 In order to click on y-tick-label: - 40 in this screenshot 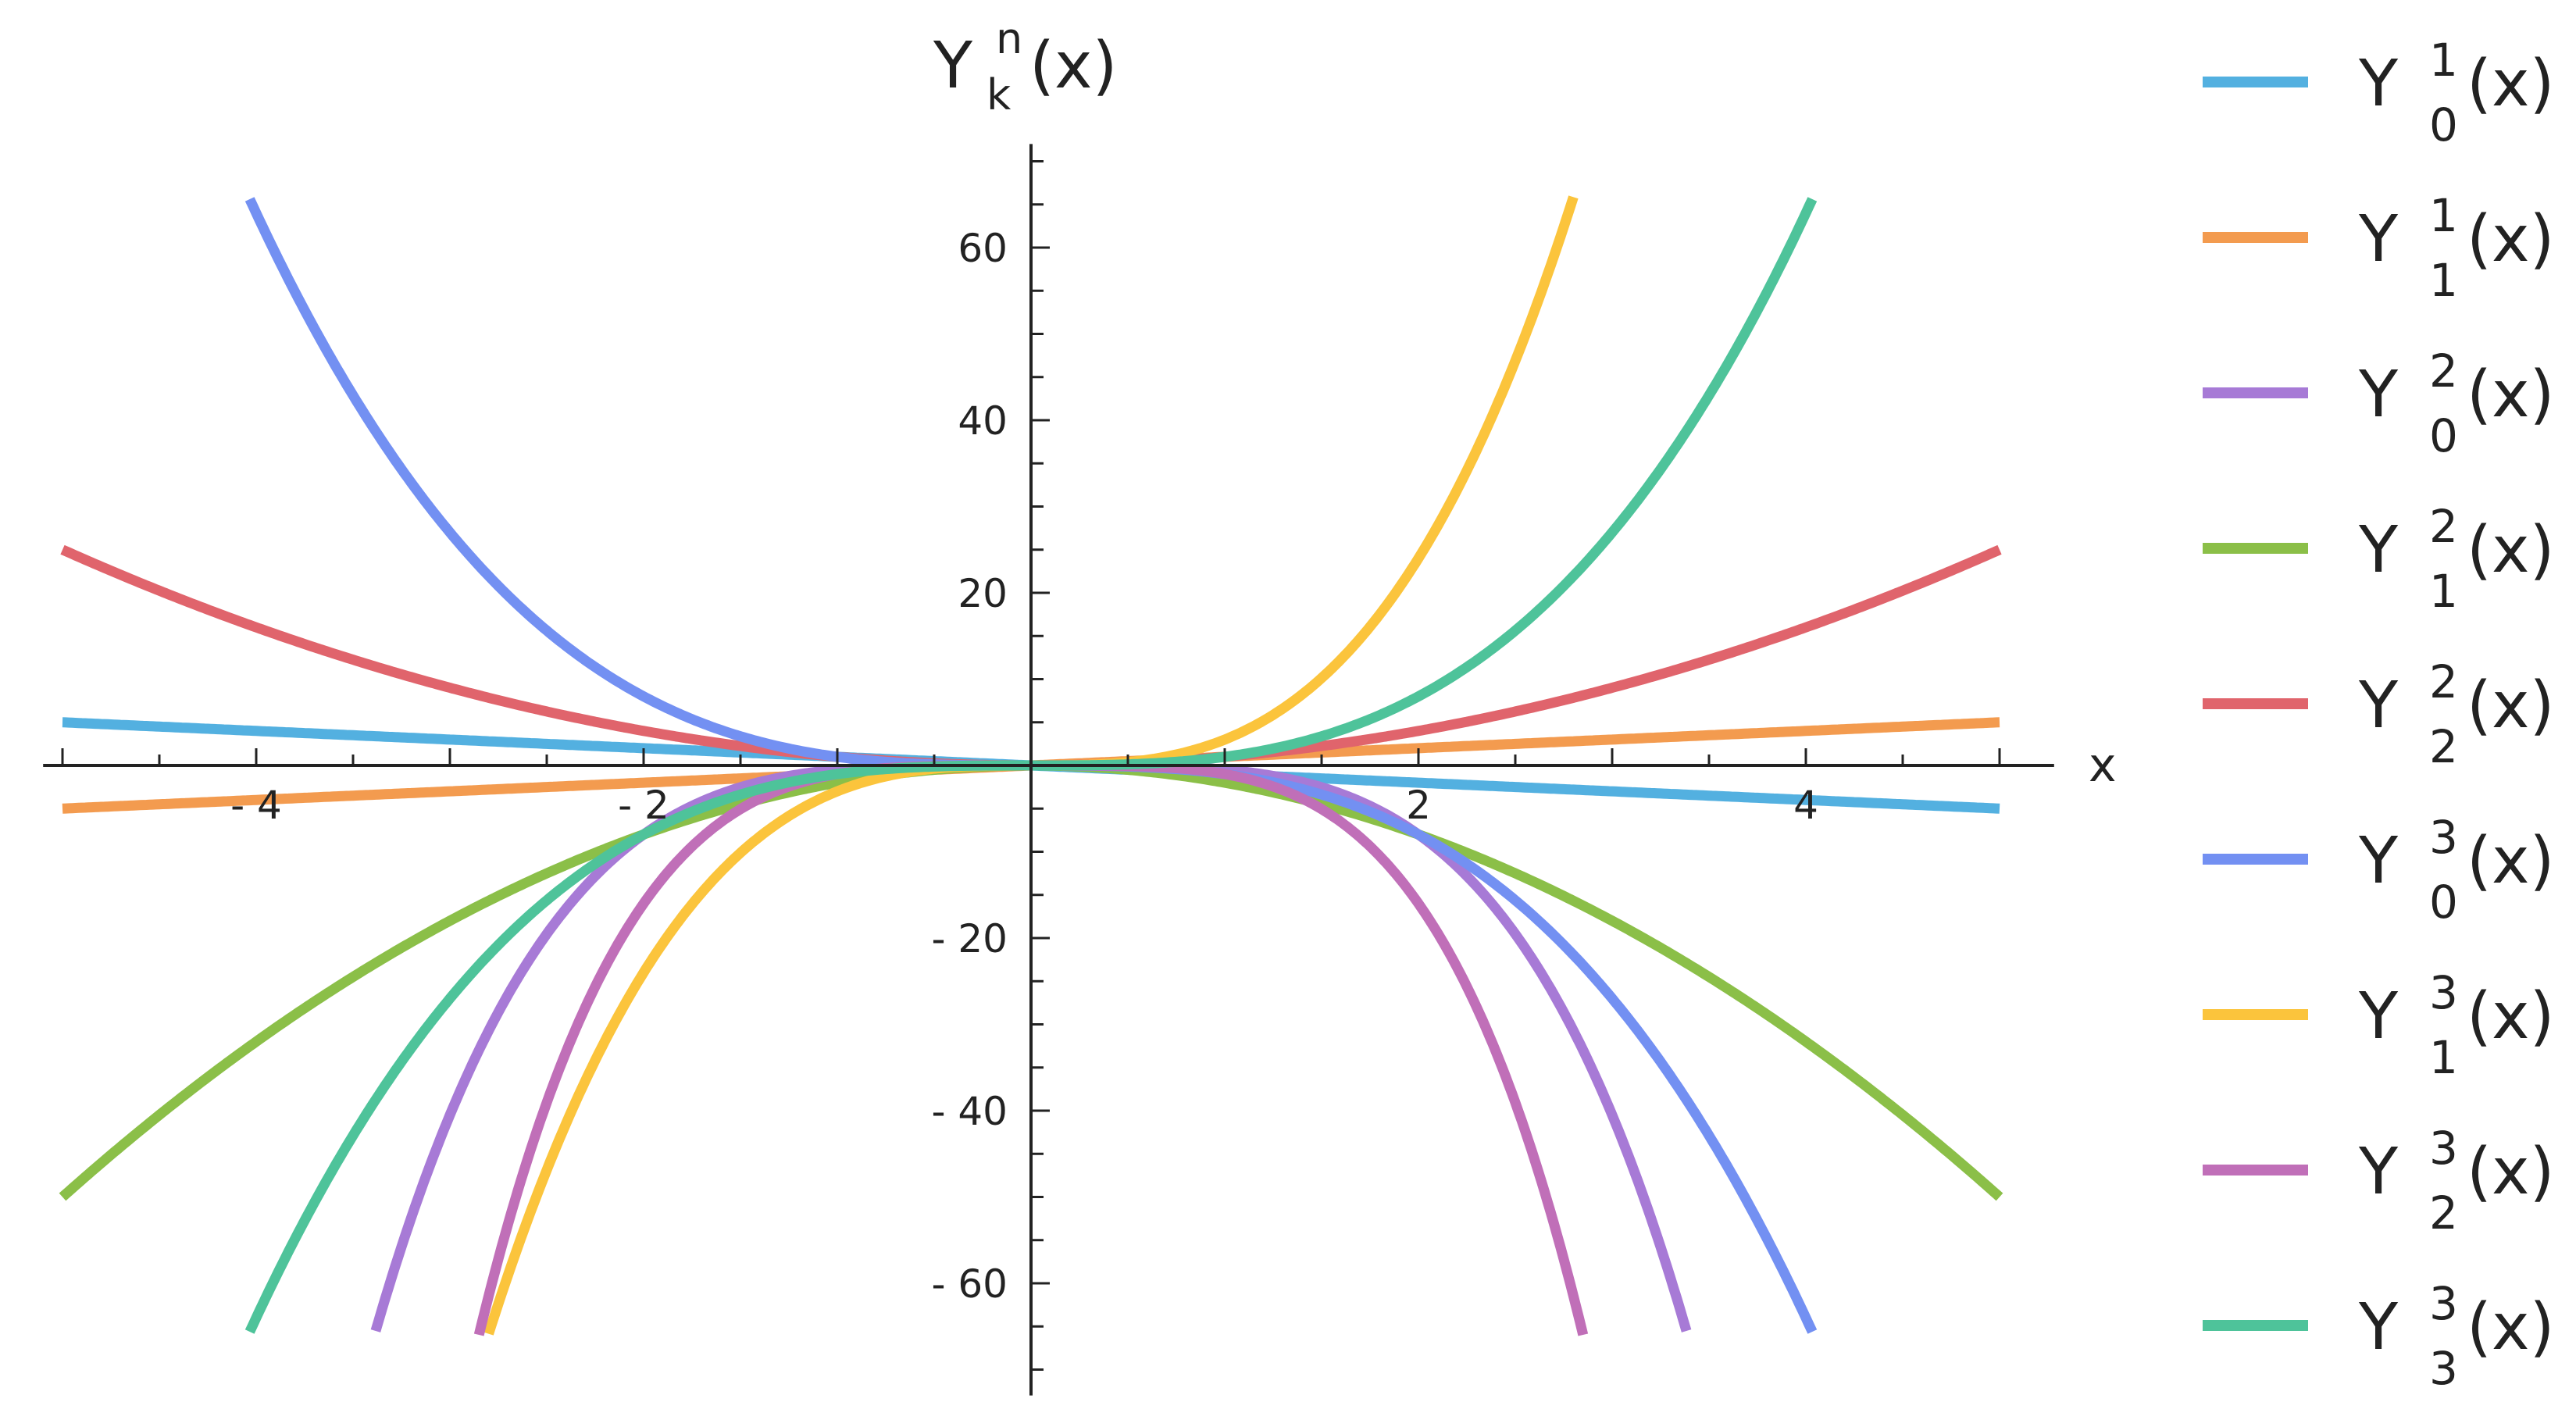, I will do `click(969, 1111)`.